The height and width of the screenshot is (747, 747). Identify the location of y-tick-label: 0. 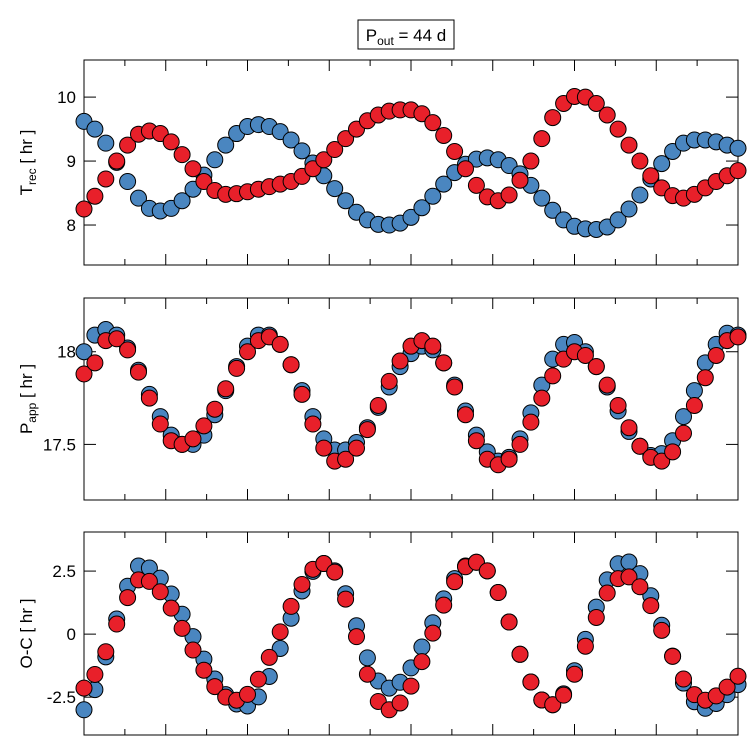
(71, 634).